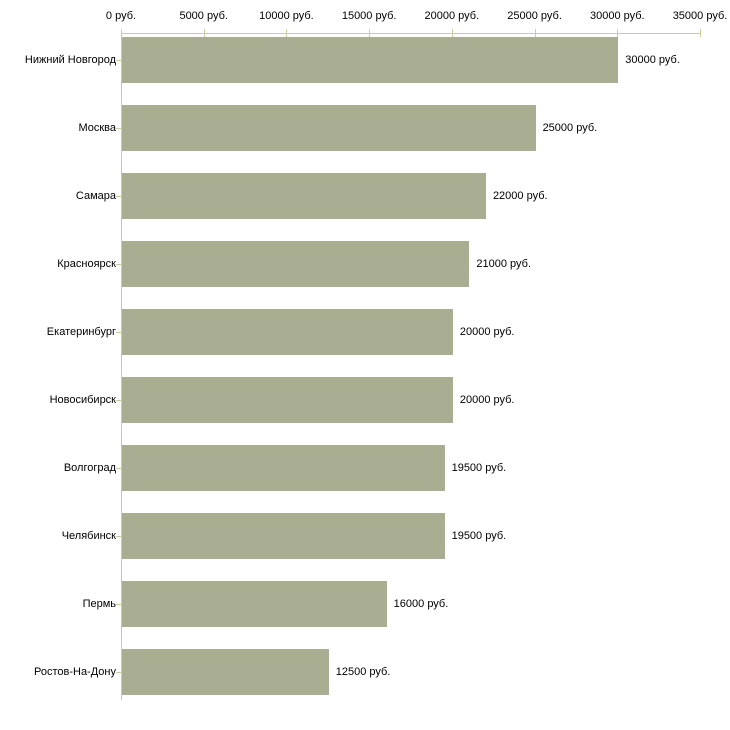 The image size is (730, 730). I want to click on bar-row: Москва 25000 руб., so click(389, 128).